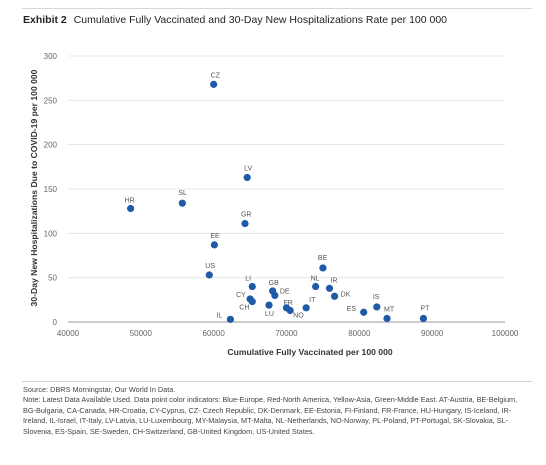 Image resolution: width=546 pixels, height=465 pixels. Describe the element at coordinates (51, 100) in the screenshot. I see `y-tick-label: 250` at that location.